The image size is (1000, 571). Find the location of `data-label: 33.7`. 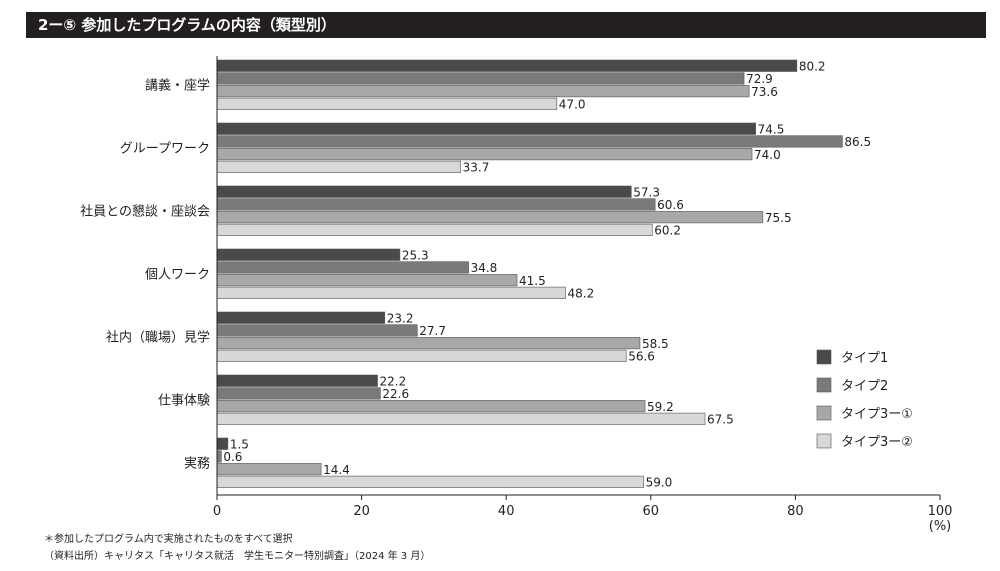

data-label: 33.7 is located at coordinates (476, 168).